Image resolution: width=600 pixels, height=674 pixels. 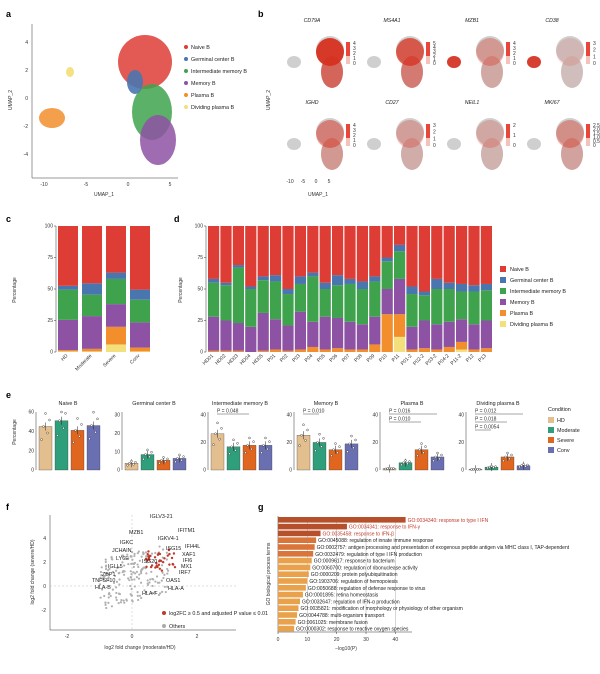 What do you see at coordinates (511, 136) in the screenshot?
I see `feature-color-scale: 2 1 0` at bounding box center [511, 136].